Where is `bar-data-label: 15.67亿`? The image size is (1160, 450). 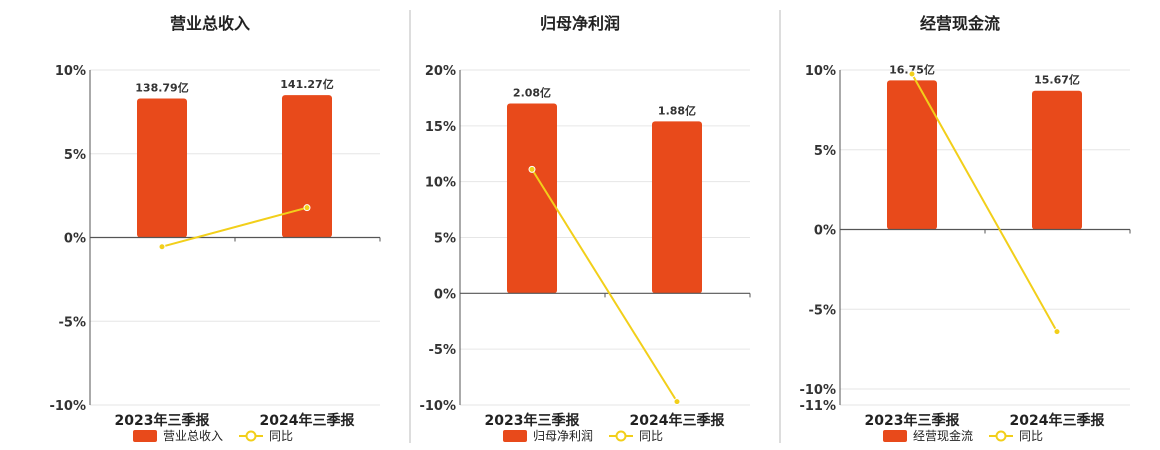
bar-data-label: 15.67亿 is located at coordinates (1057, 80).